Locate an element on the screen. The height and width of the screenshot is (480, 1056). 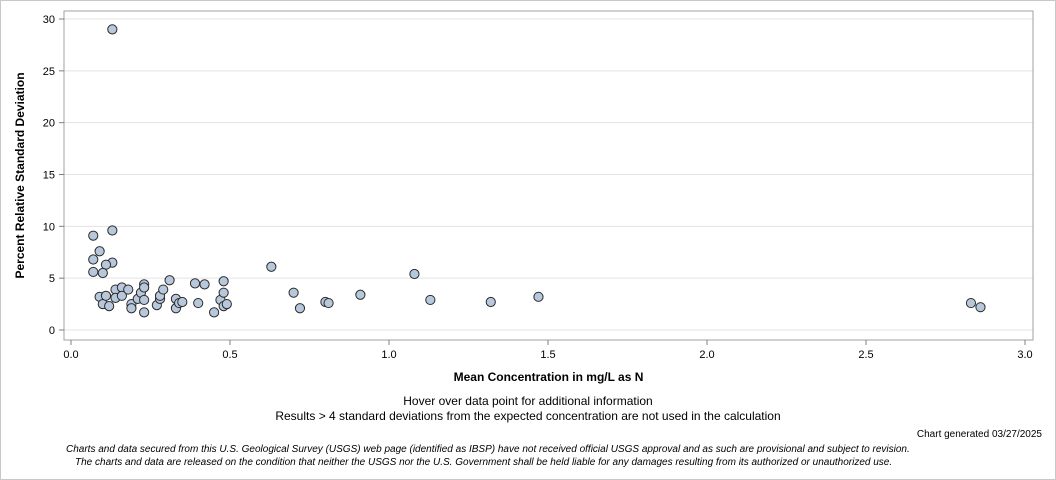
x-tick-label: 3.0 is located at coordinates (1024, 355).